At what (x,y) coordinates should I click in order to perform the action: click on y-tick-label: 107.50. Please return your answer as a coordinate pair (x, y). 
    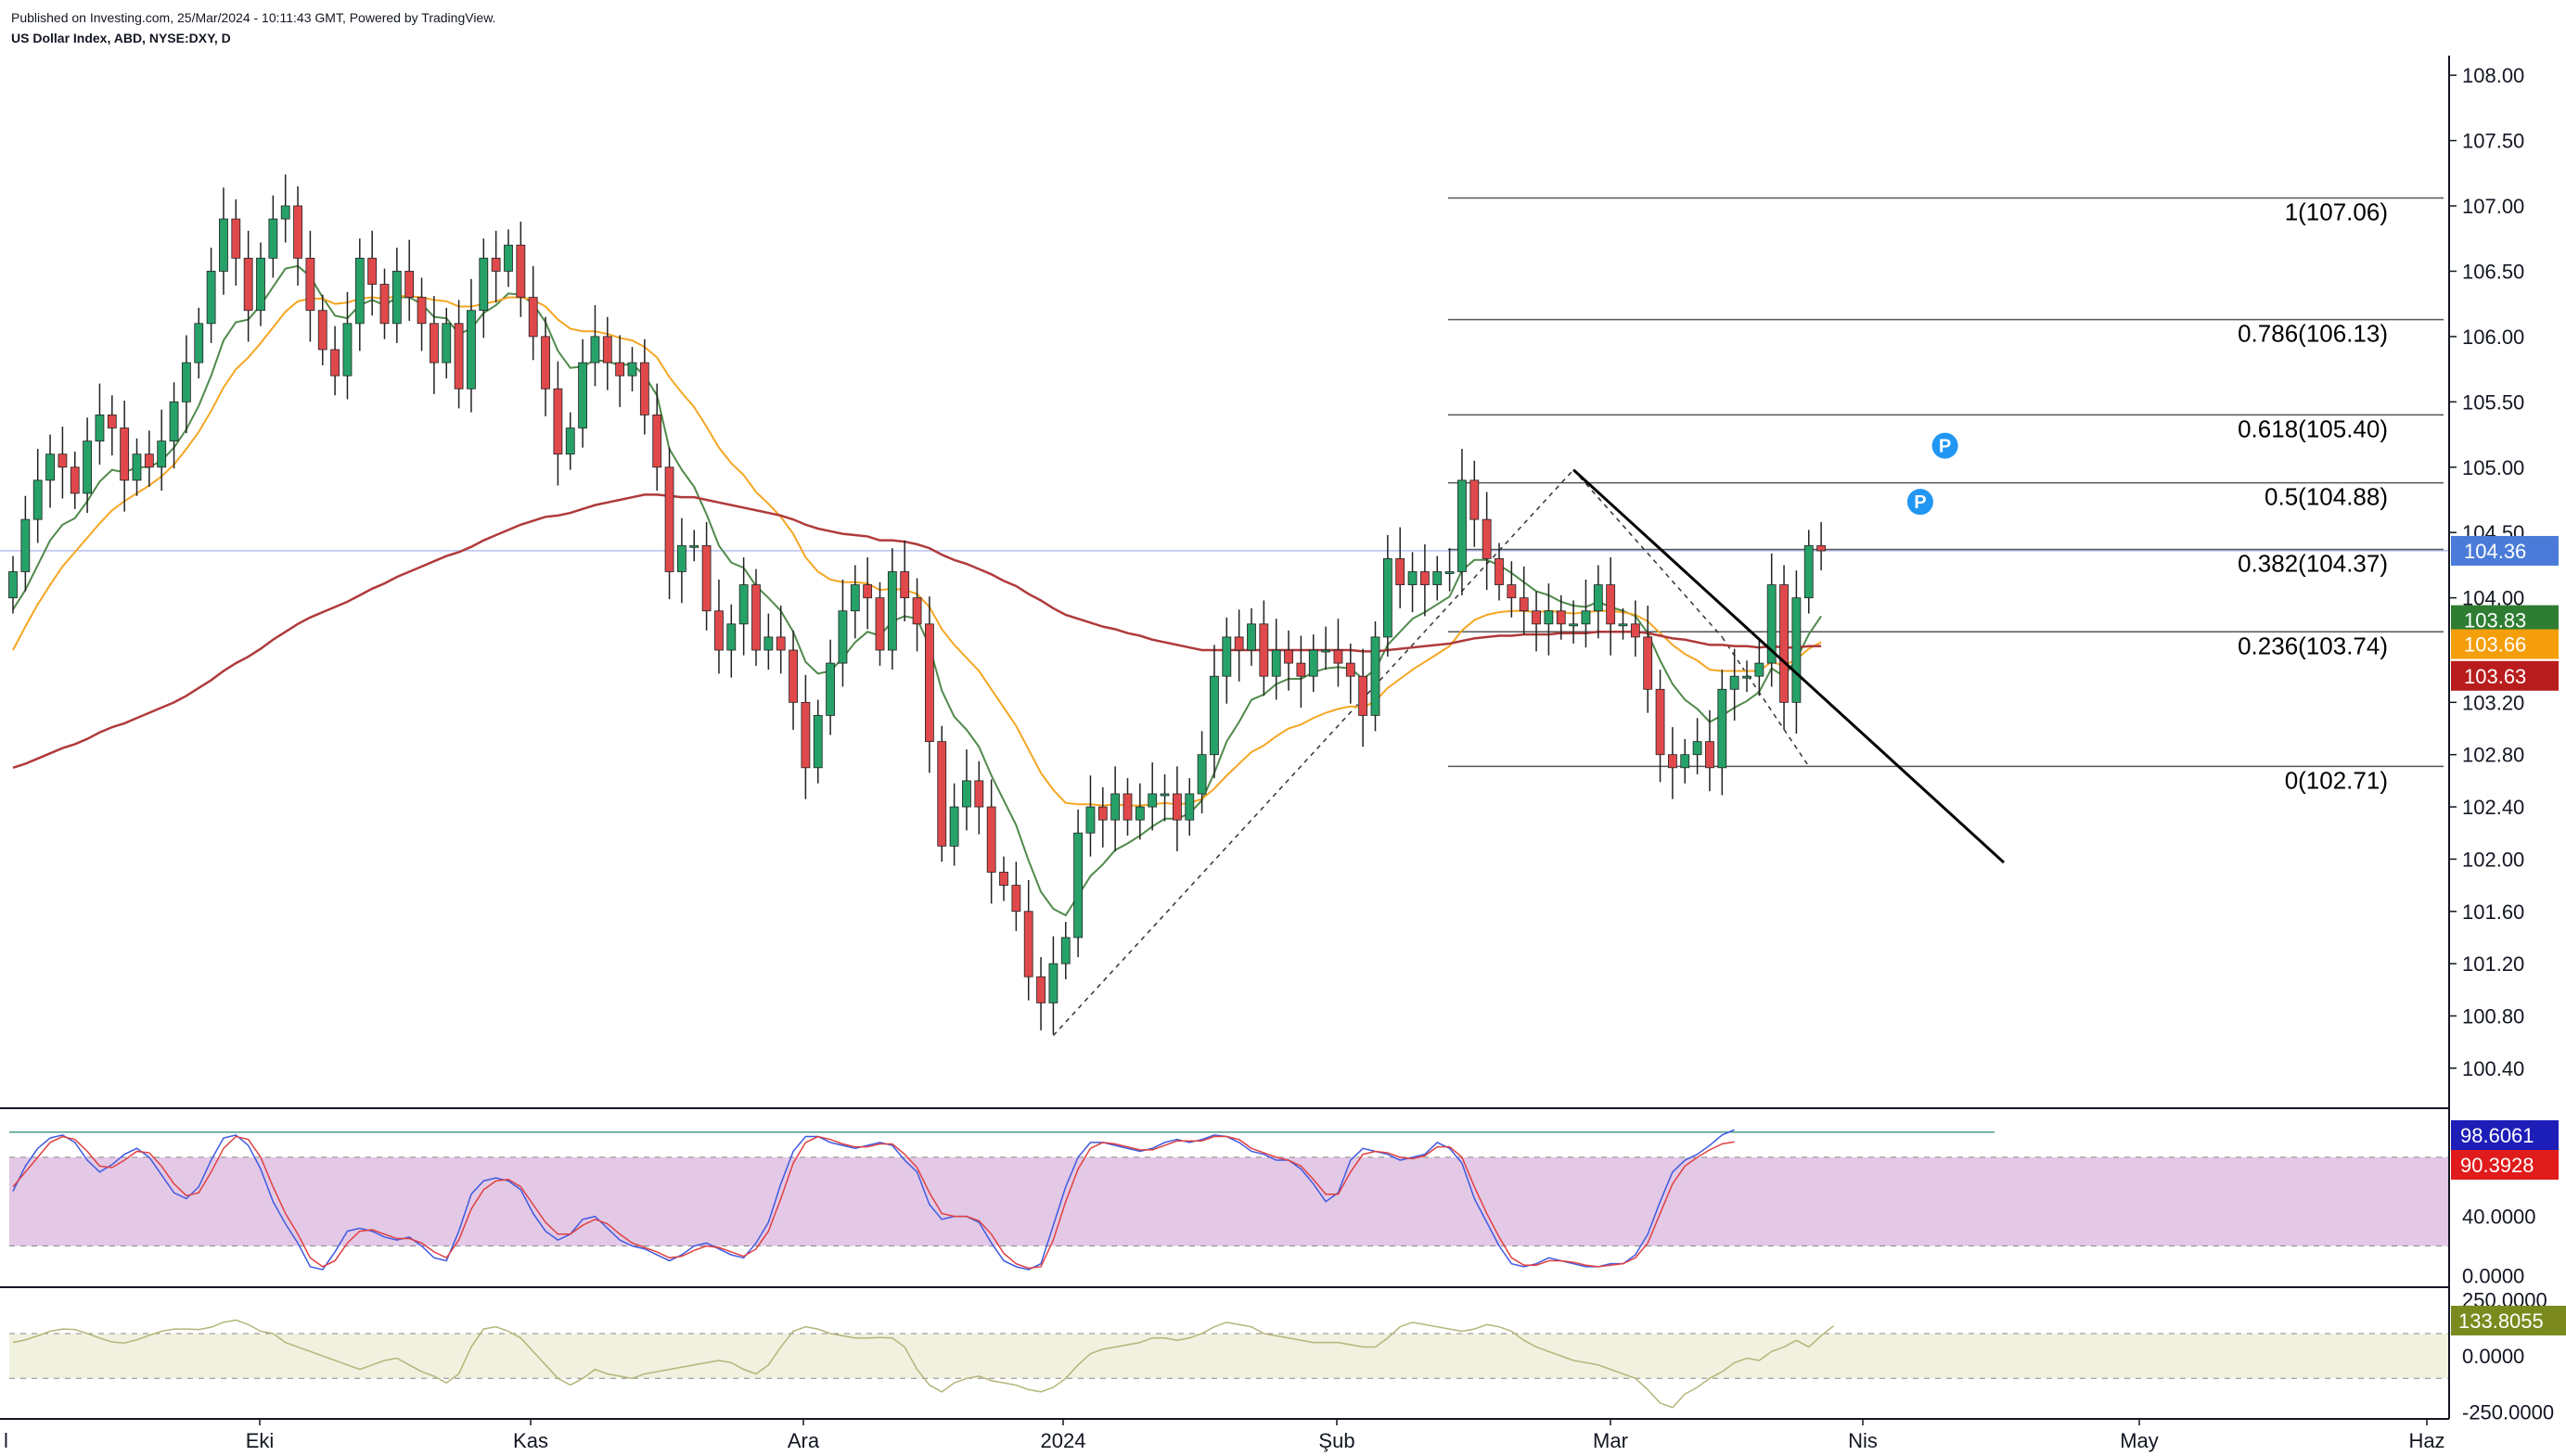
    Looking at the image, I should click on (2493, 141).